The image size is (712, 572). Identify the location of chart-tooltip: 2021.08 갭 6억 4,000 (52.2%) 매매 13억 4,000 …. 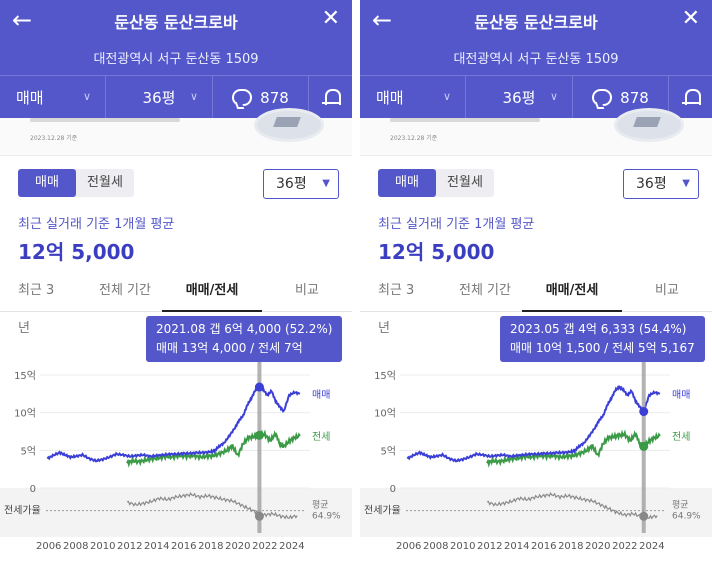
(244, 339).